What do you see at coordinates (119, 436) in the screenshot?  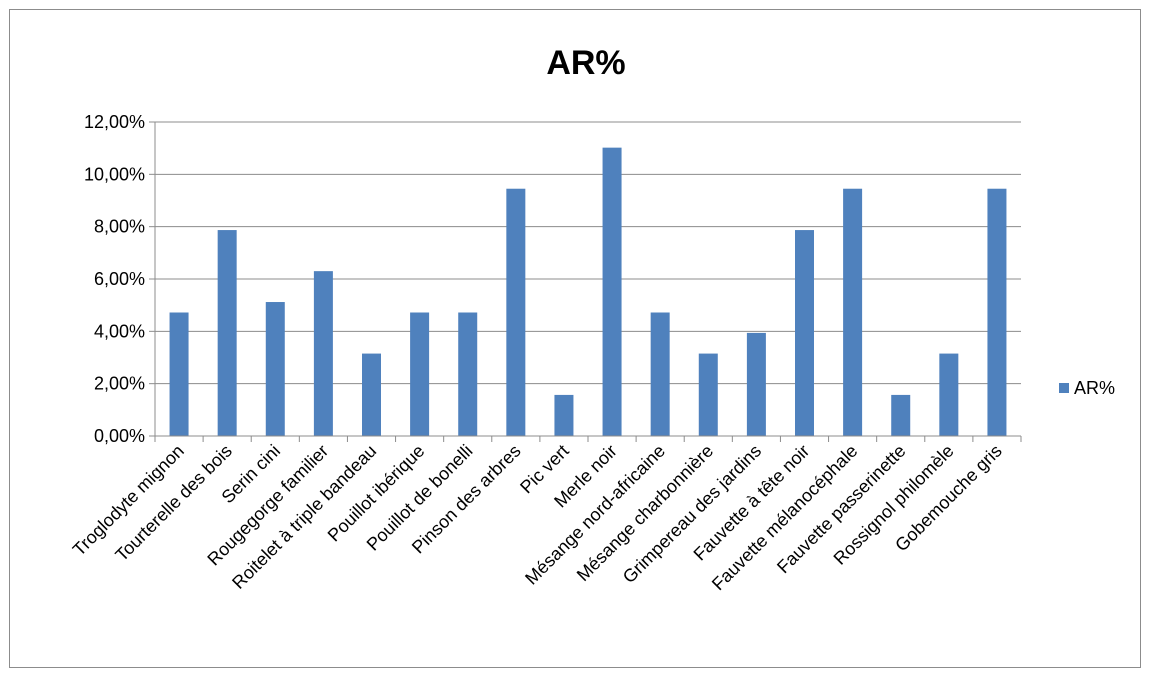 I see `y-tick-label: 0,00%` at bounding box center [119, 436].